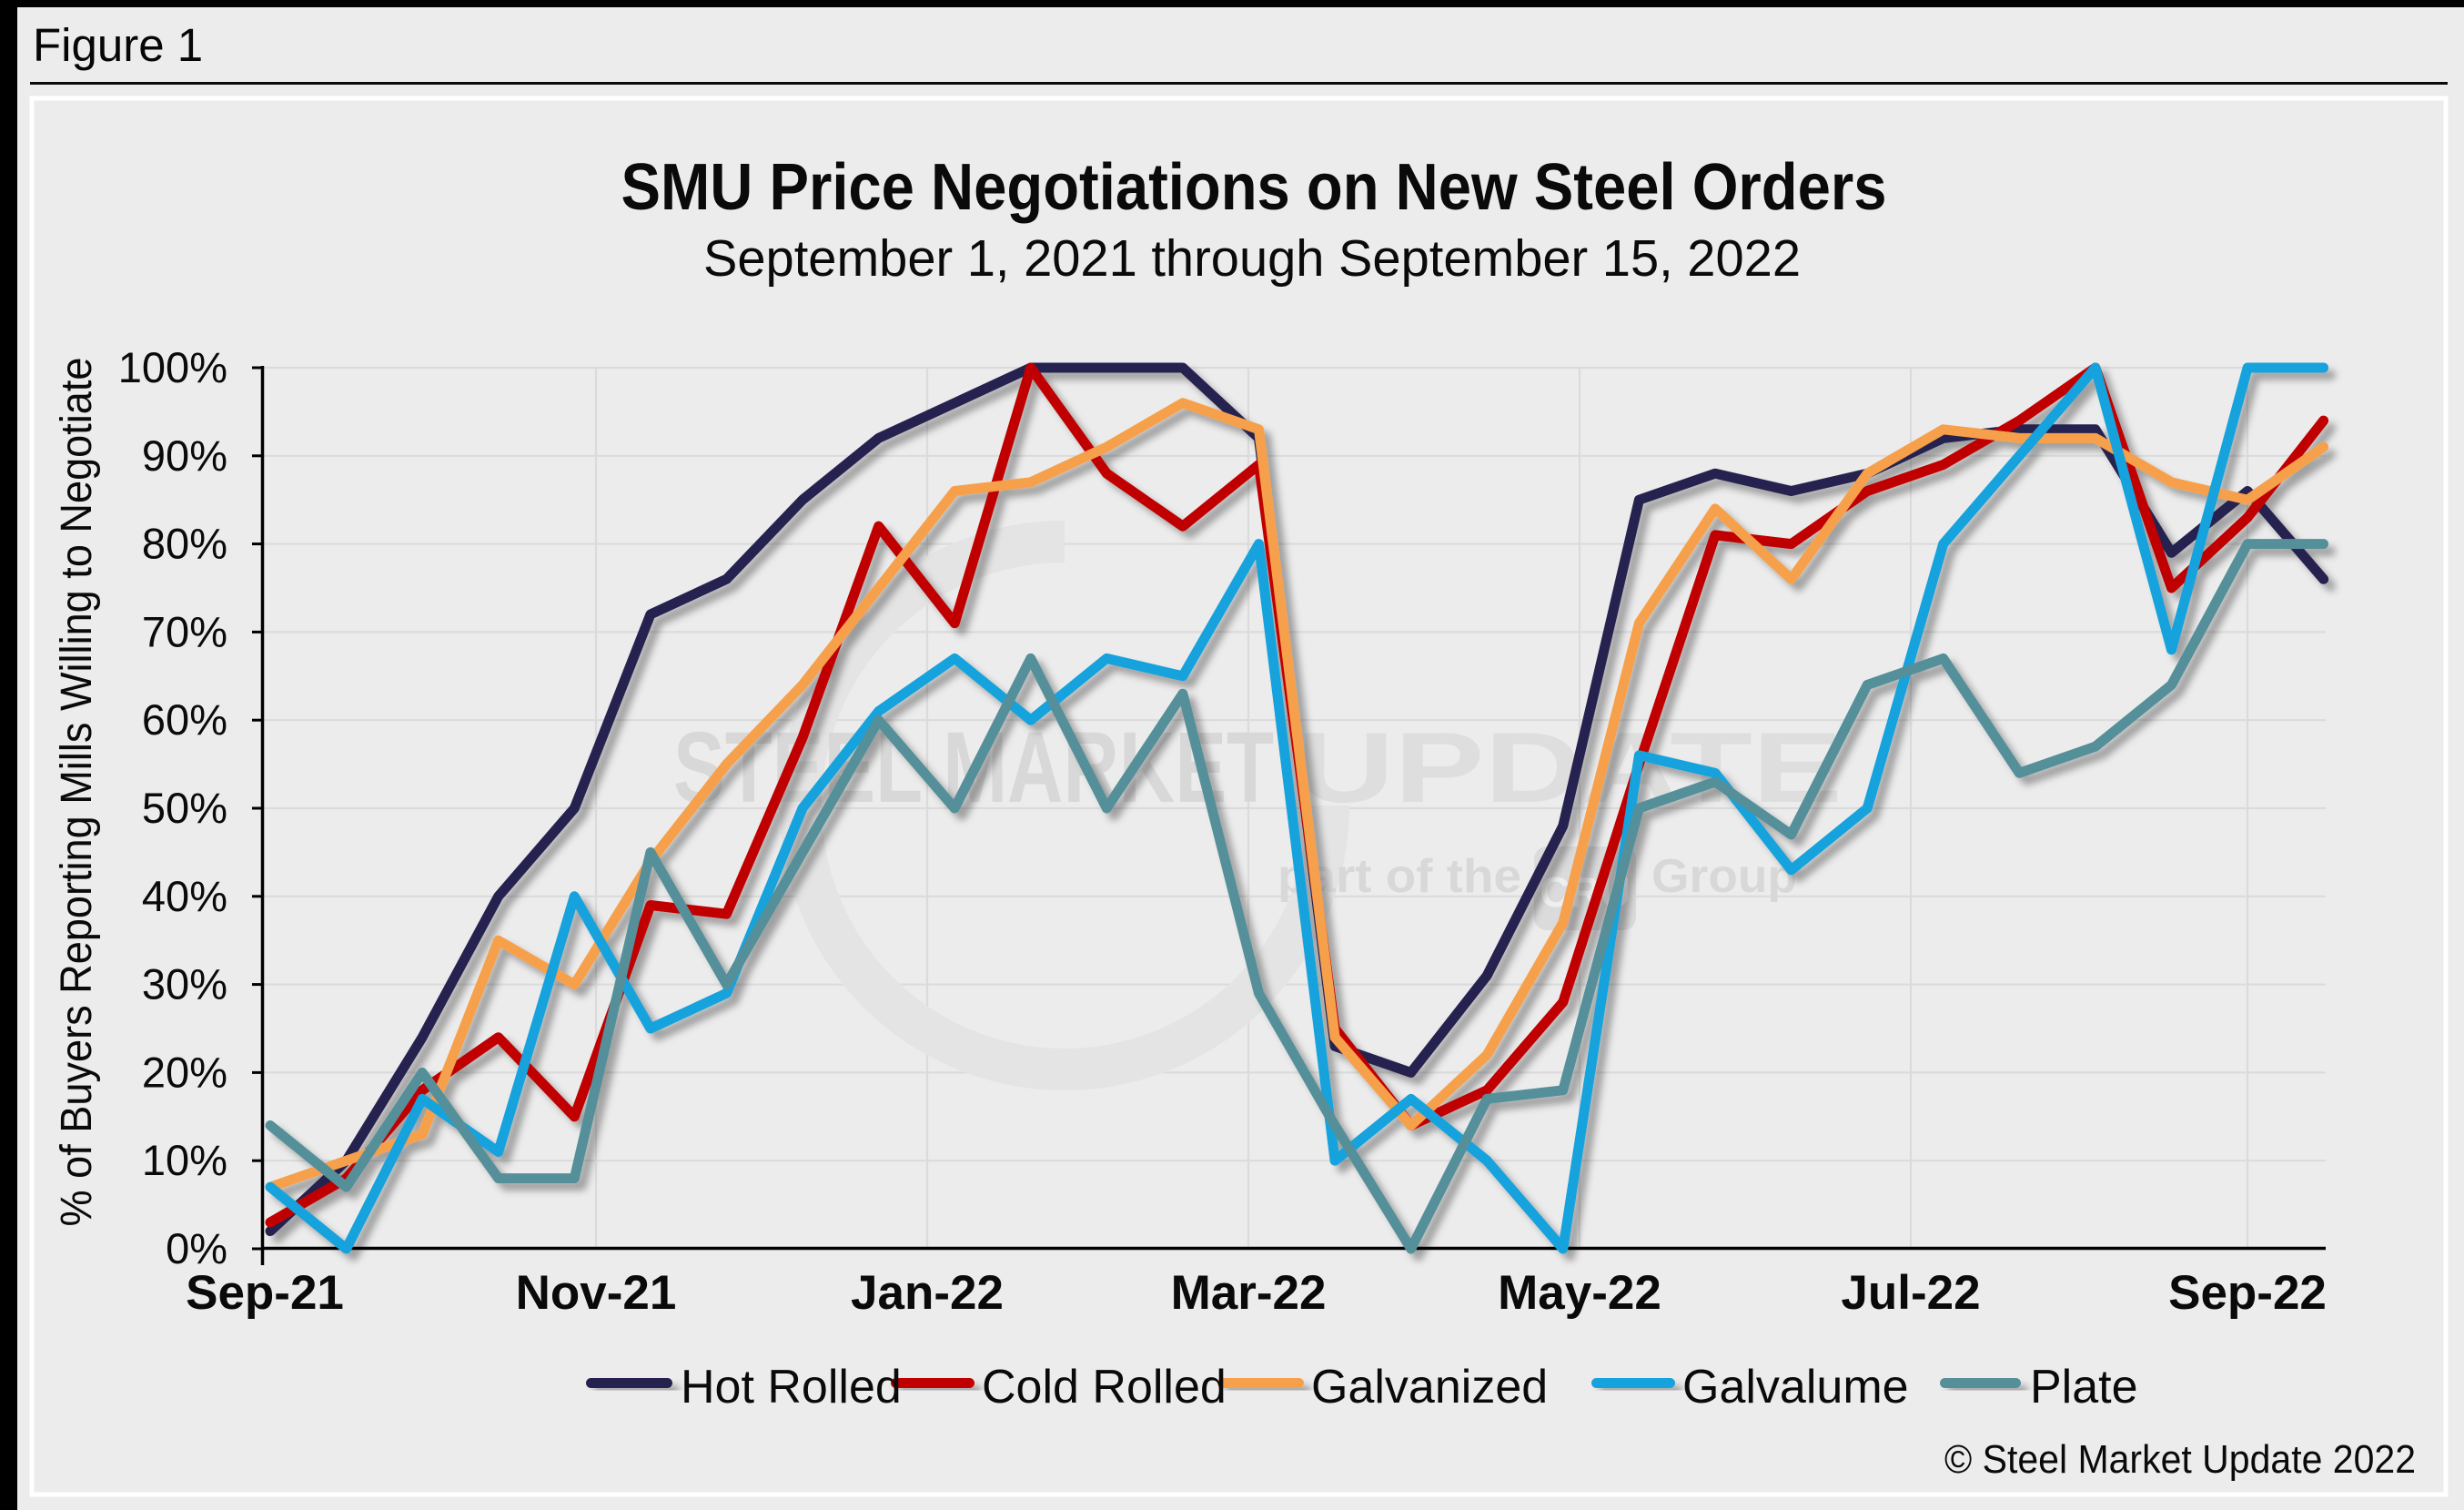 The height and width of the screenshot is (1510, 2464). Describe the element at coordinates (1724, 876) in the screenshot. I see `svg-text: Group` at that location.